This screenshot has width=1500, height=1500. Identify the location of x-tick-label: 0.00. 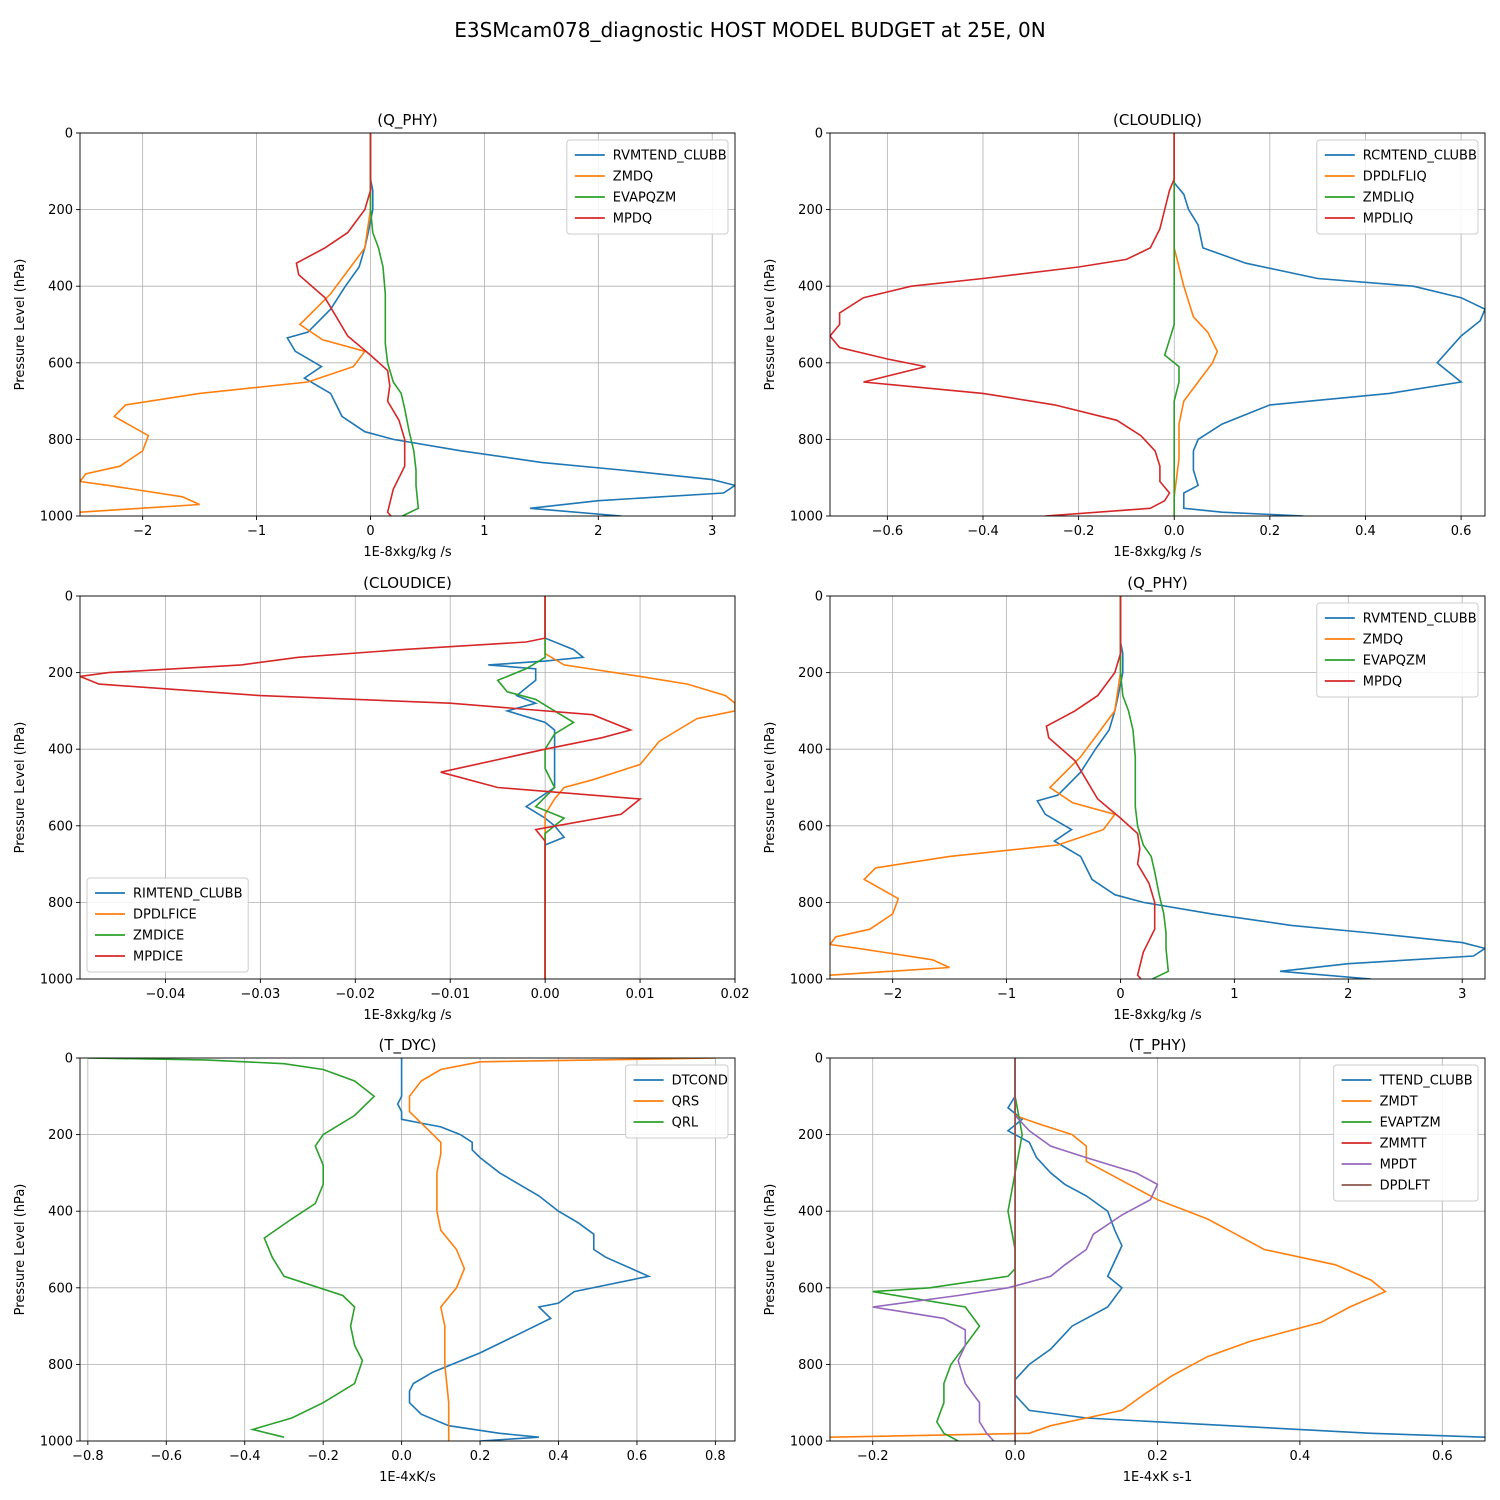
(545, 994).